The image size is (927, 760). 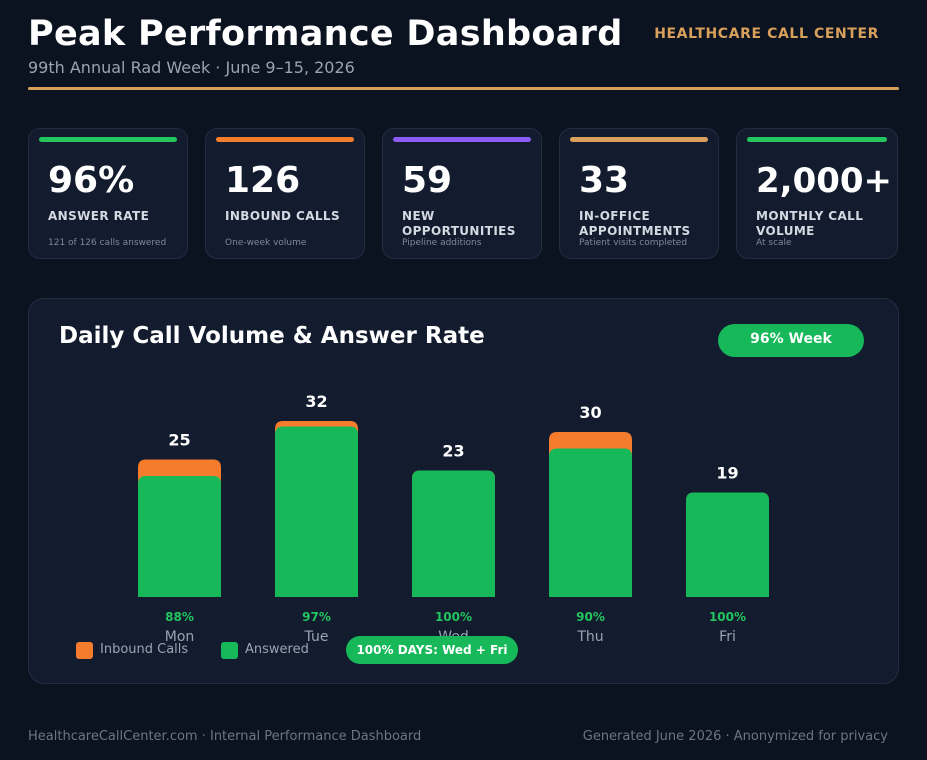 What do you see at coordinates (263, 180) in the screenshot?
I see `kpi-value: 126` at bounding box center [263, 180].